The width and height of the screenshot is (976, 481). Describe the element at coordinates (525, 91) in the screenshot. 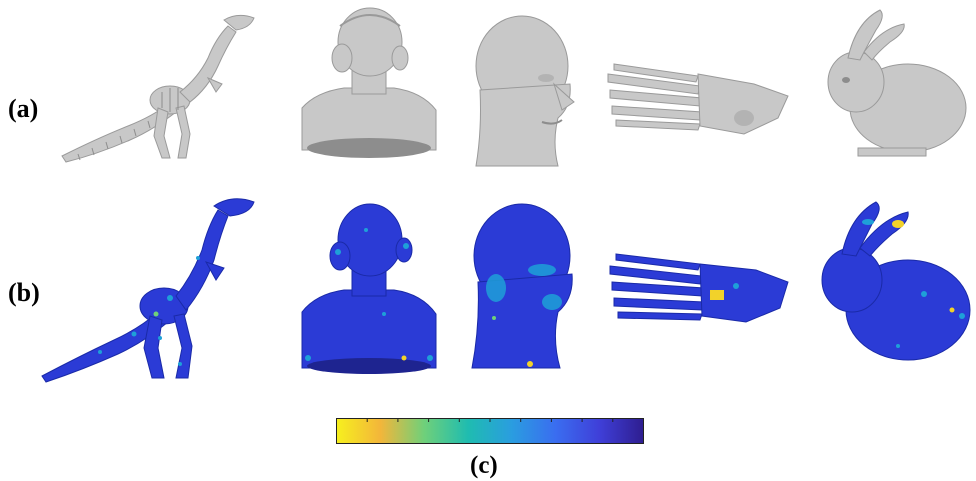

I see `mannequin-head-mesh` at that location.